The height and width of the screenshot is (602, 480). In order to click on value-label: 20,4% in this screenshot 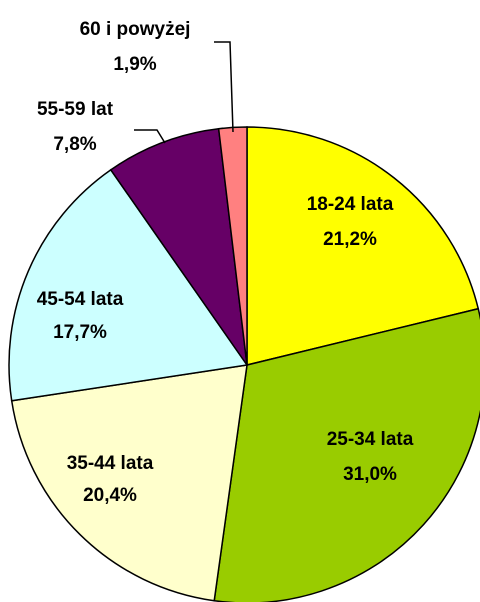, I will do `click(110, 495)`.